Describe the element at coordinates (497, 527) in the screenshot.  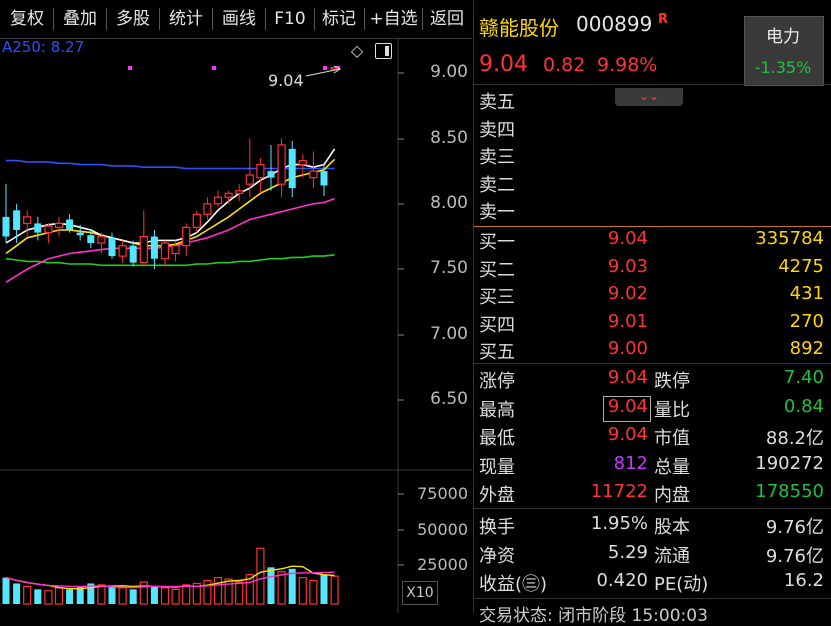
I see `stat-label: 换手` at that location.